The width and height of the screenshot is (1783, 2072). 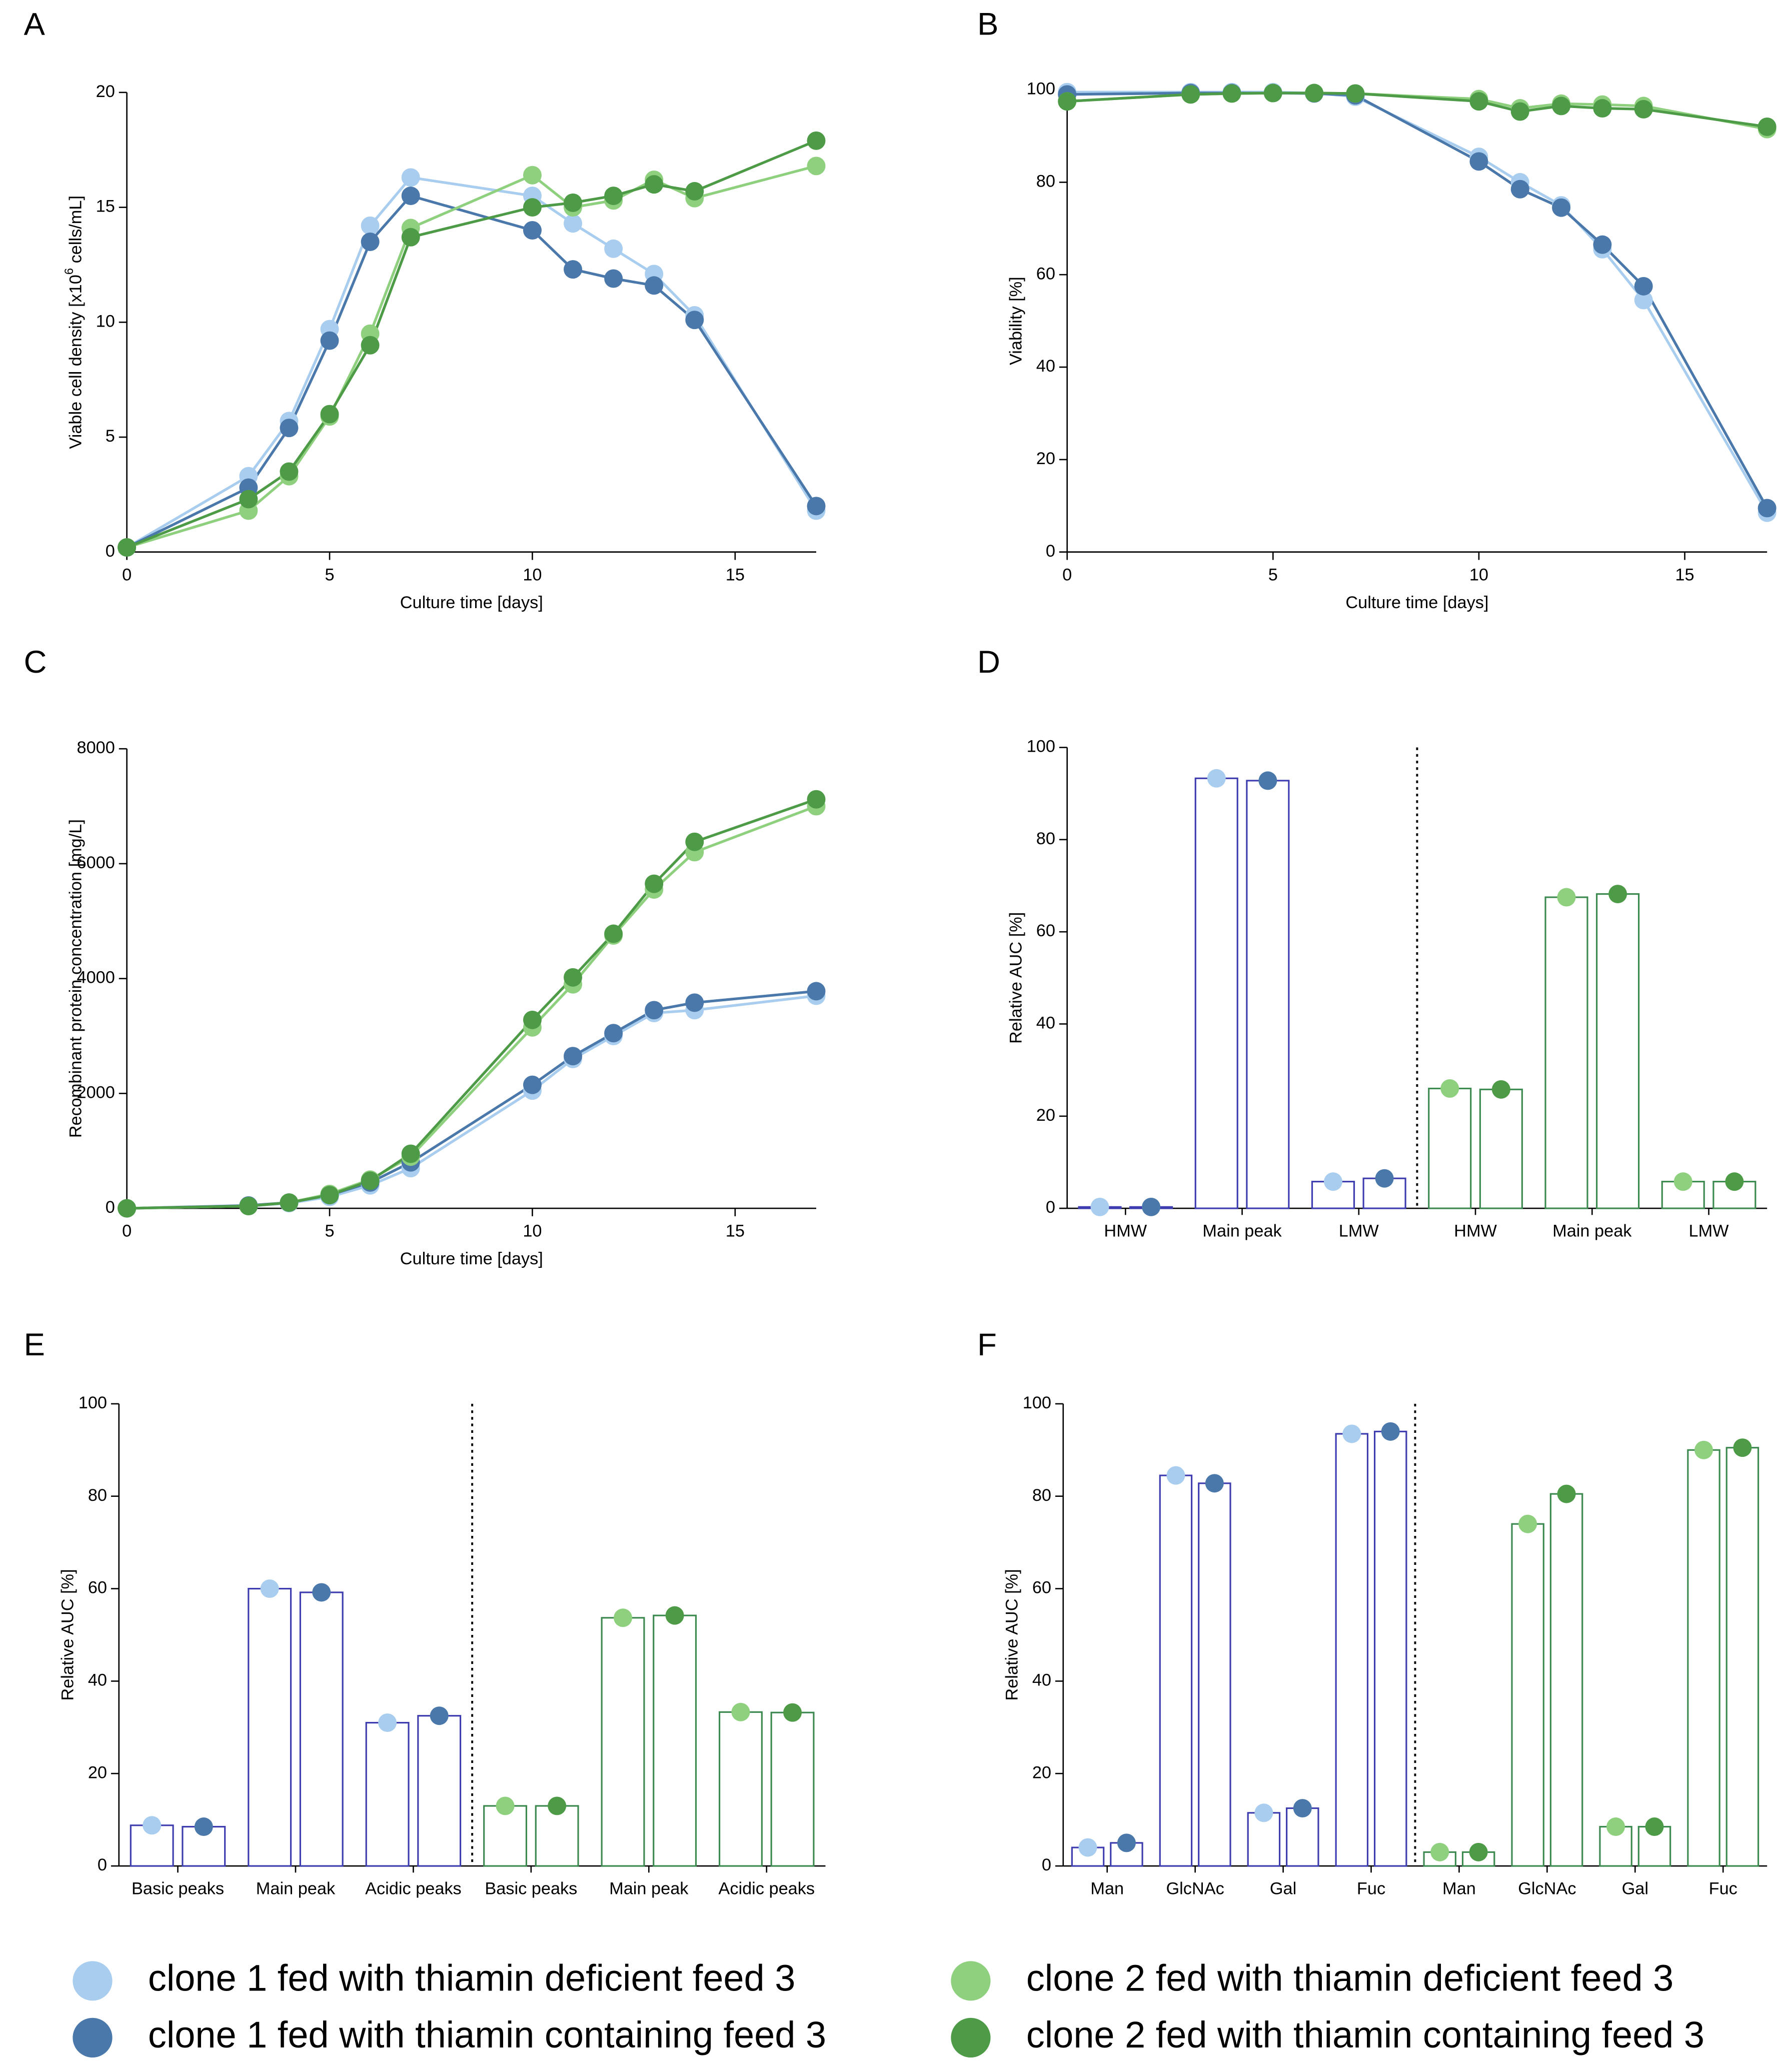 I want to click on legend-marker, so click(x=971, y=2037).